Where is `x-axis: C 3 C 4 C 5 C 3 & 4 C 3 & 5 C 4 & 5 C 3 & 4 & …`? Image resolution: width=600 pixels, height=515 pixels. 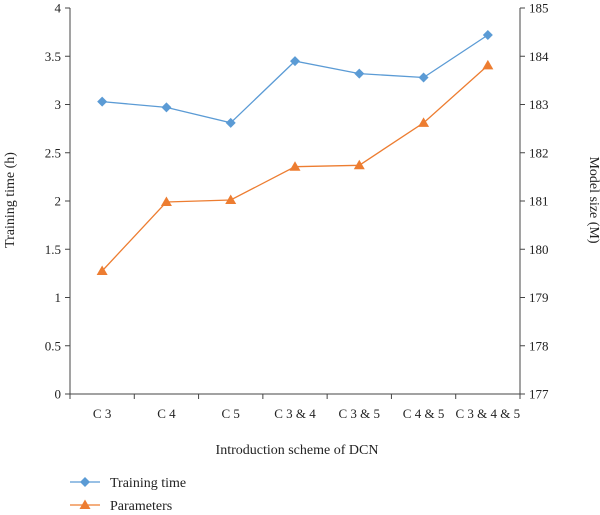 x-axis: C 3 C 4 C 5 C 3 & 4 C 3 & 5 C 4 & 5 C 3 & 4 & … is located at coordinates (295, 407).